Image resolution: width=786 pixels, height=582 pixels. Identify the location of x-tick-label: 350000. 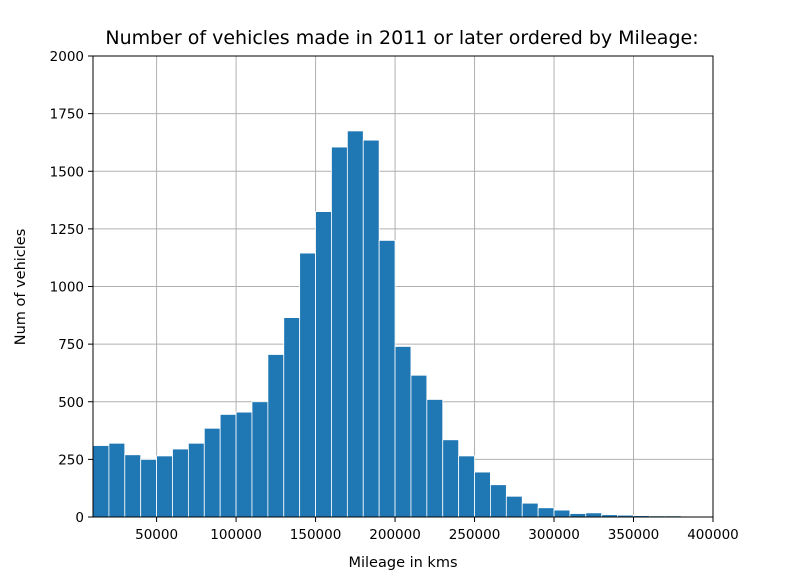
(634, 535).